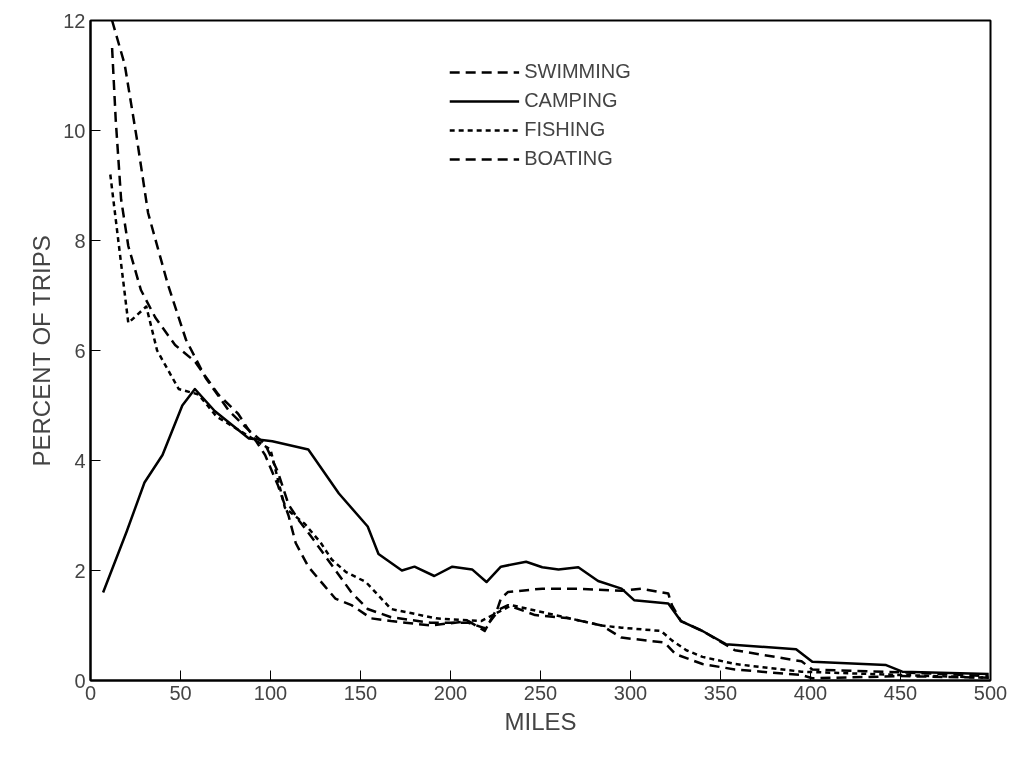  I want to click on x-tick-label: 300, so click(630, 692).